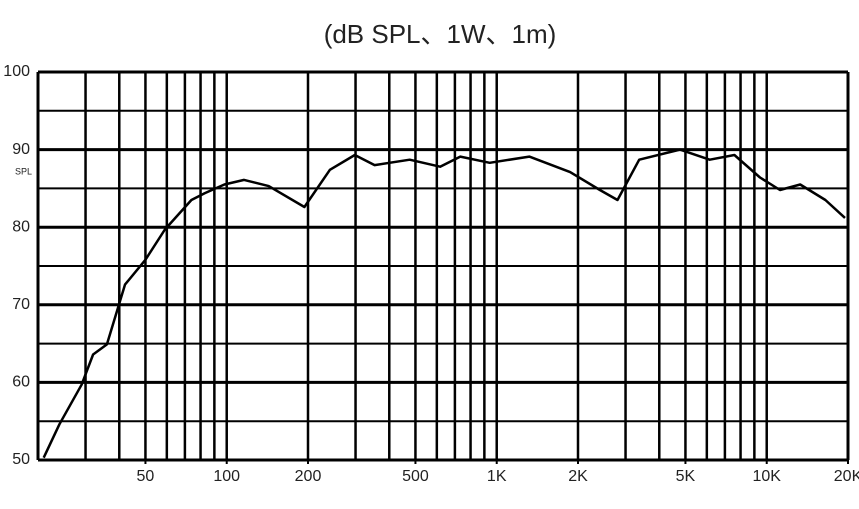 This screenshot has width=859, height=509. What do you see at coordinates (21, 304) in the screenshot?
I see `y-tick-label: 70` at bounding box center [21, 304].